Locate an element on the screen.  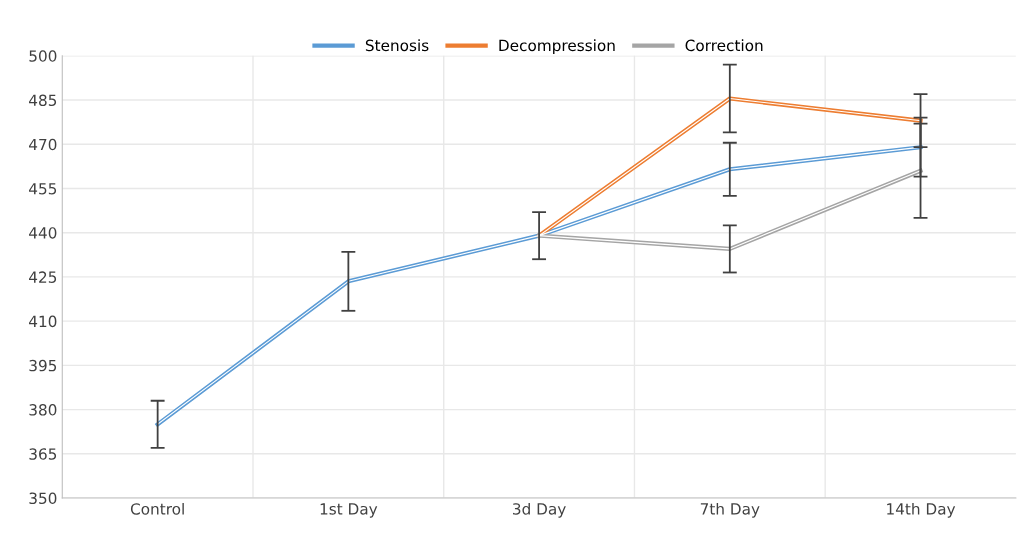
legend-label: Decompression is located at coordinates (557, 47).